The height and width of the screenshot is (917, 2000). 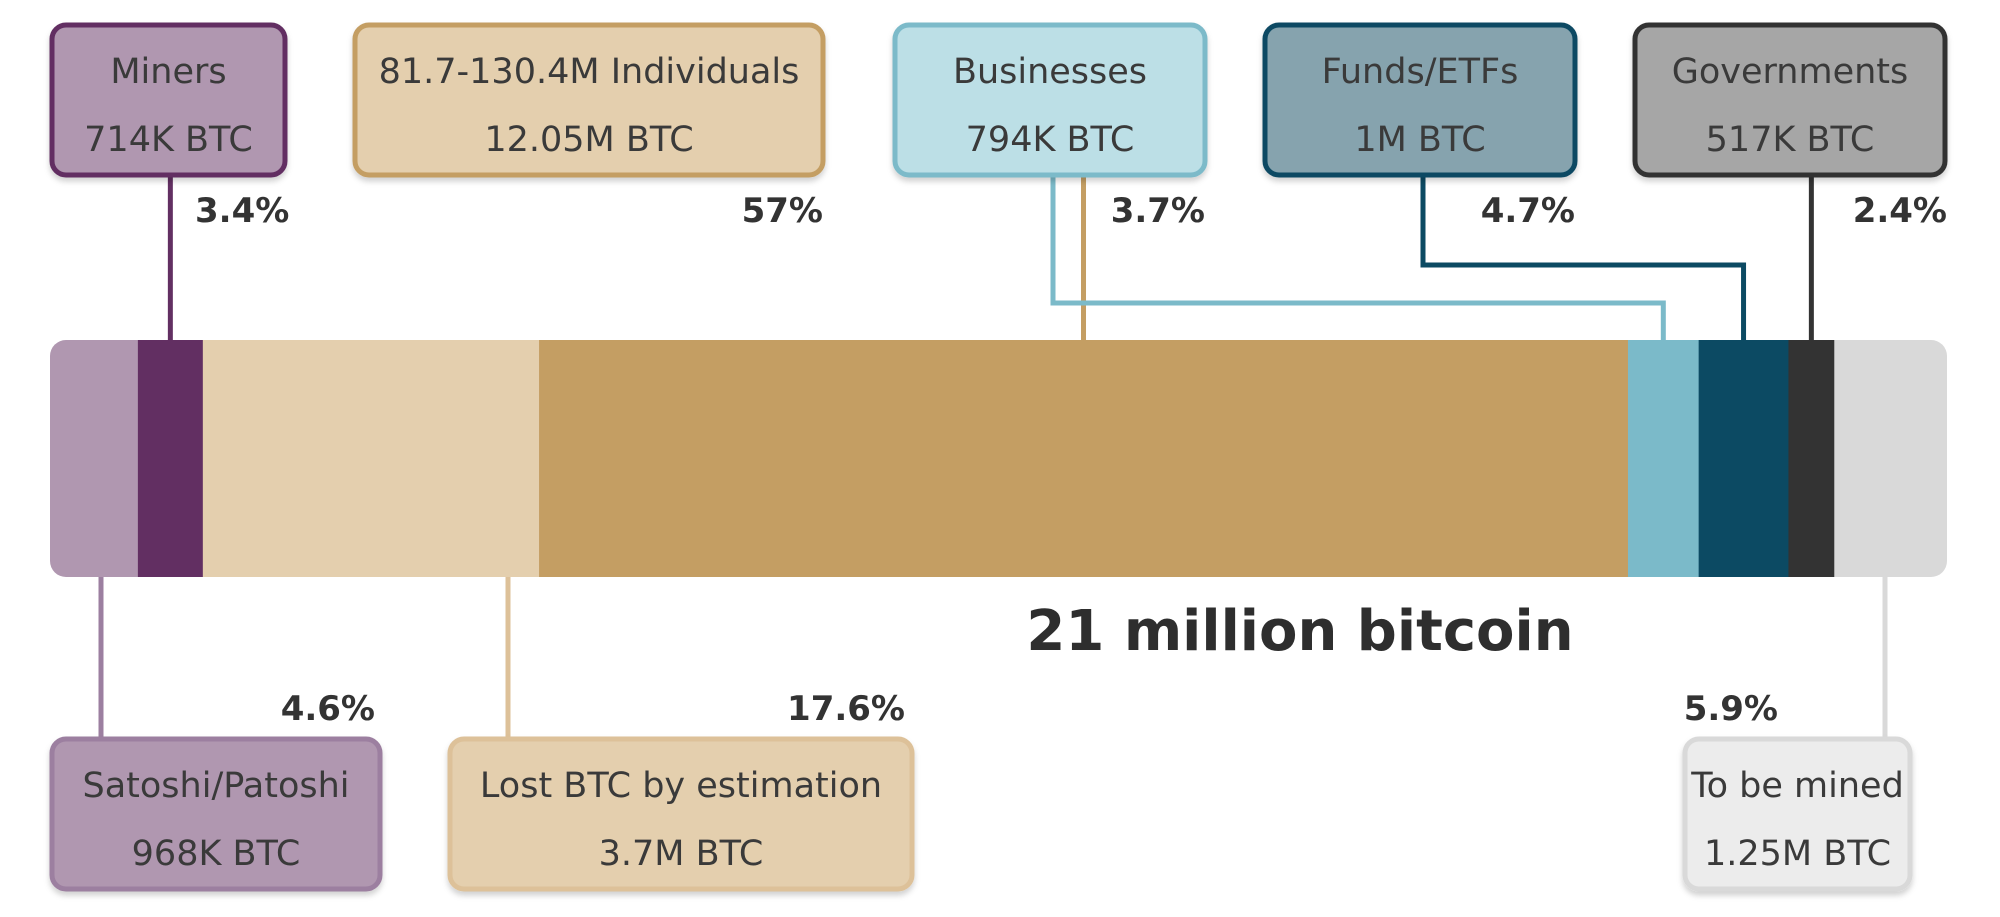 What do you see at coordinates (216, 786) in the screenshot?
I see `segment-name-satoshi: Satoshi/Patoshi` at bounding box center [216, 786].